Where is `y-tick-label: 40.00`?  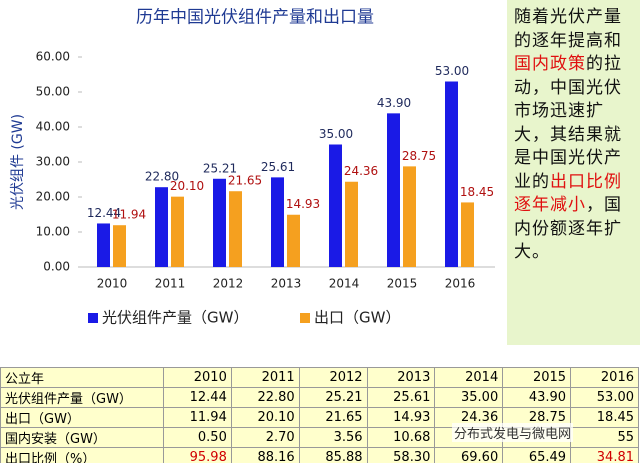
y-tick-label: 40.00 is located at coordinates (53, 127).